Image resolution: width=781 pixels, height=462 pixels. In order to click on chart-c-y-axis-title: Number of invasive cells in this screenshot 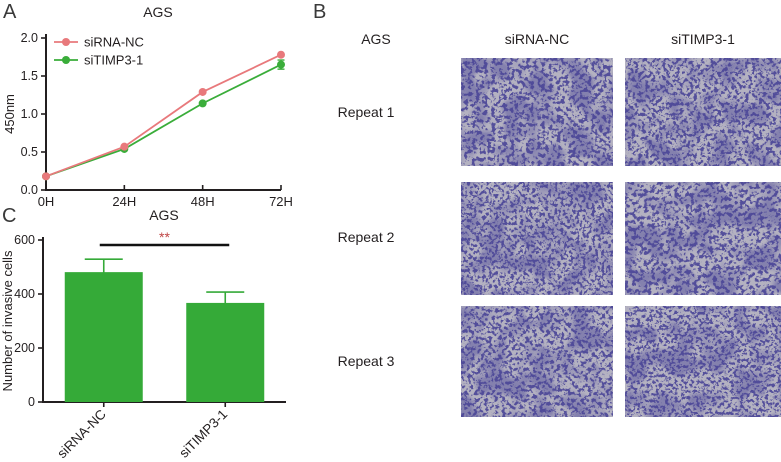, I will do `click(7, 320)`.